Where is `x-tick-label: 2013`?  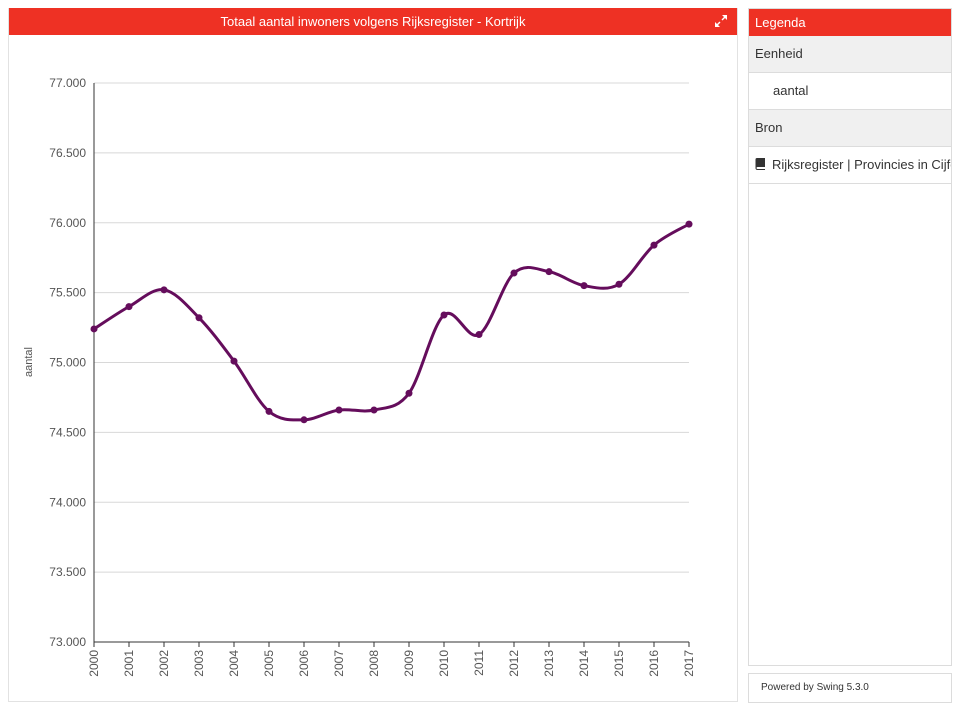 x-tick-label: 2013 is located at coordinates (549, 663).